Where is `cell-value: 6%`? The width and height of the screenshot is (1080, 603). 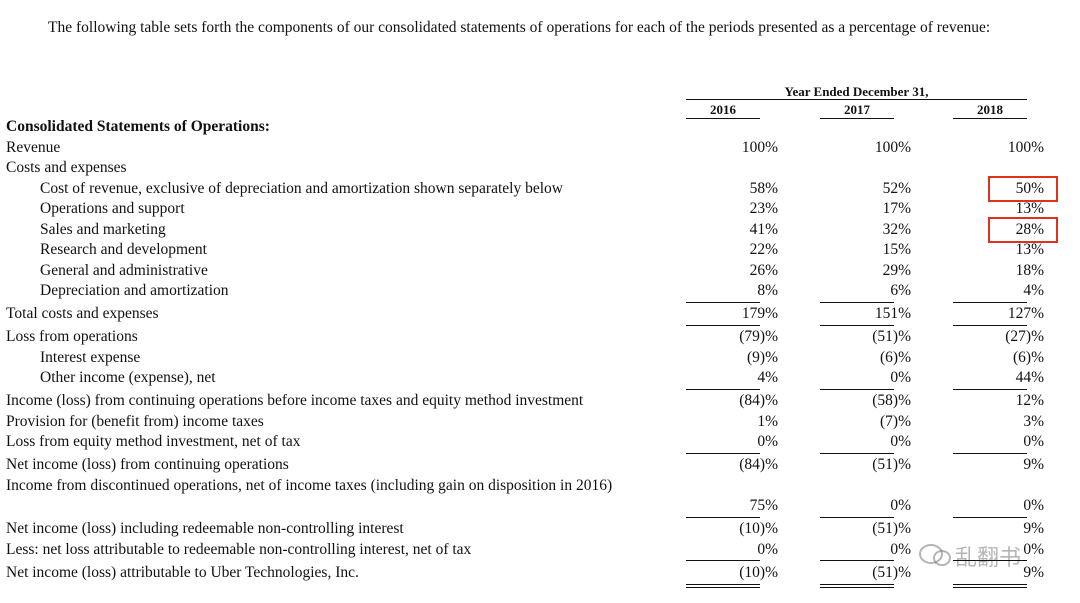 cell-value: 6% is located at coordinates (900, 290).